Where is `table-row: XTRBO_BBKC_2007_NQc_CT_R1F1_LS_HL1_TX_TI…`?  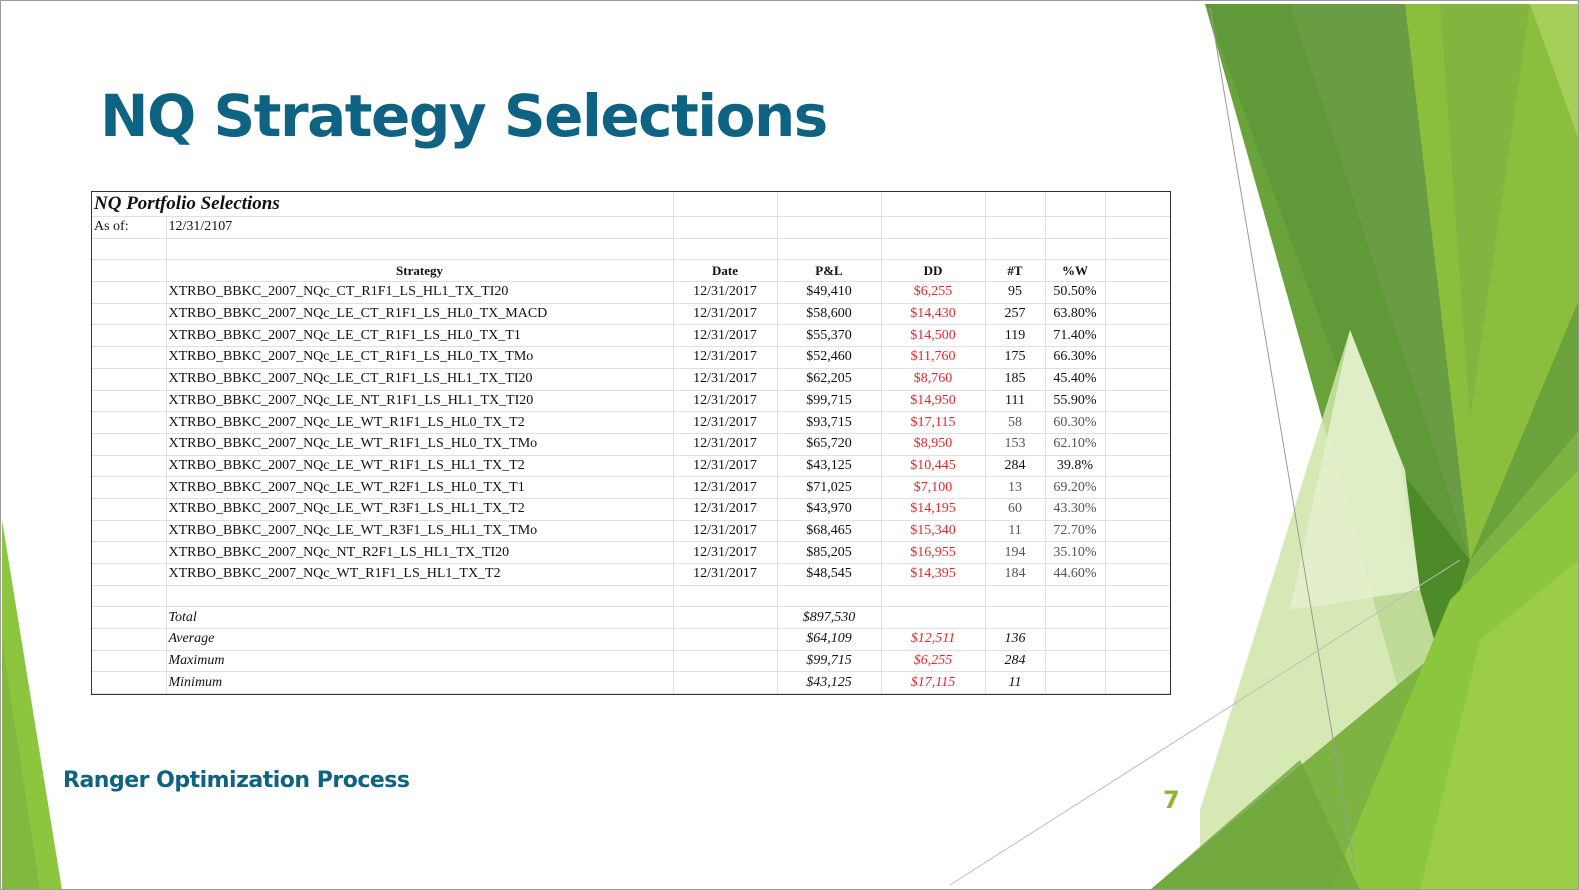
table-row: XTRBO_BBKC_2007_NQc_CT_R1F1_LS_HL1_TX_TI… is located at coordinates (631, 292).